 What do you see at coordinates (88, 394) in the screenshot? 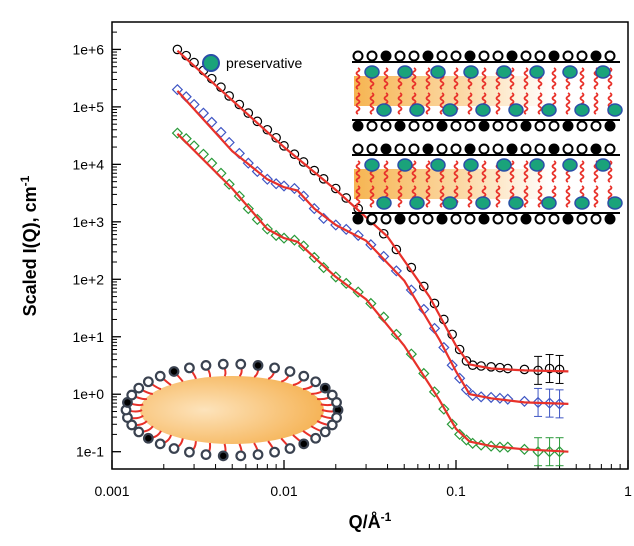
I see `y-tick-label: 1e+0` at bounding box center [88, 394].